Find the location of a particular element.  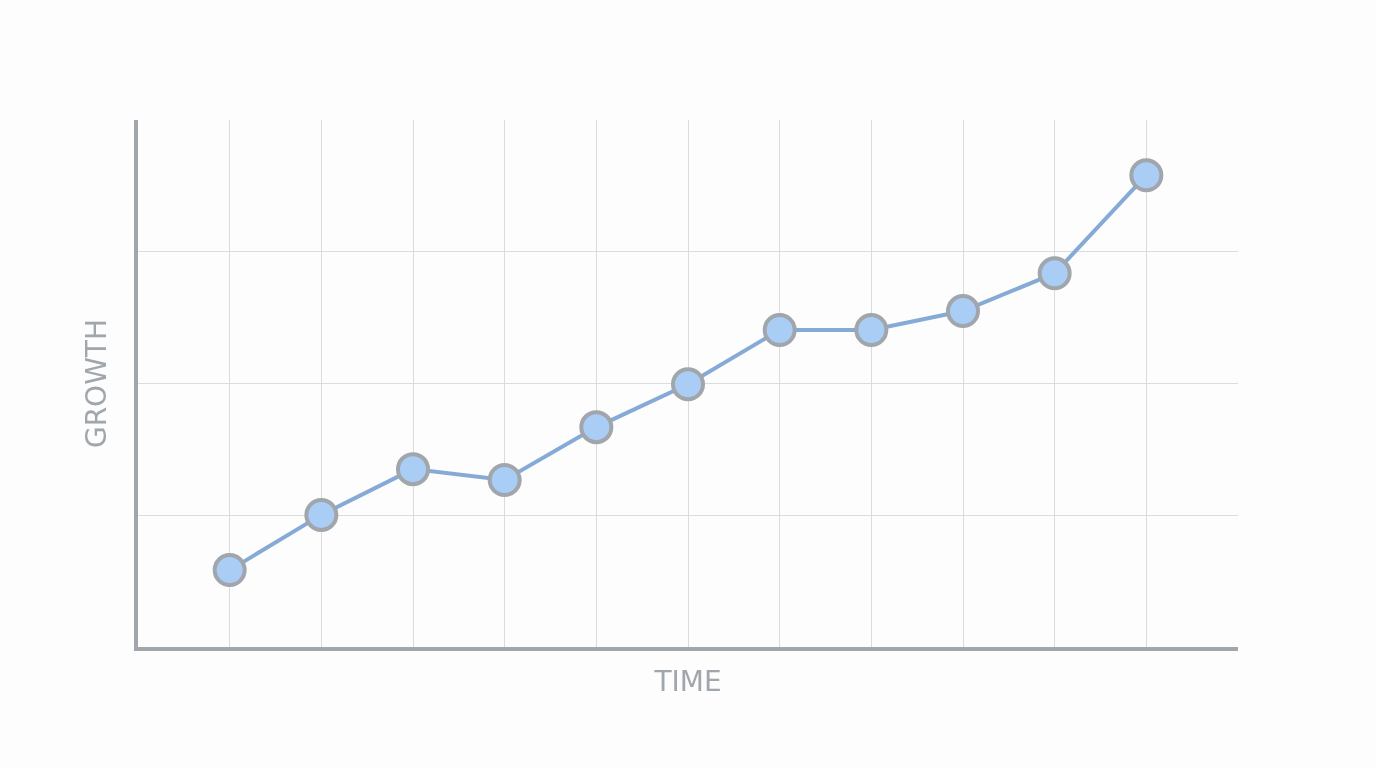

y-axis-title: GROWTH is located at coordinates (97, 383).